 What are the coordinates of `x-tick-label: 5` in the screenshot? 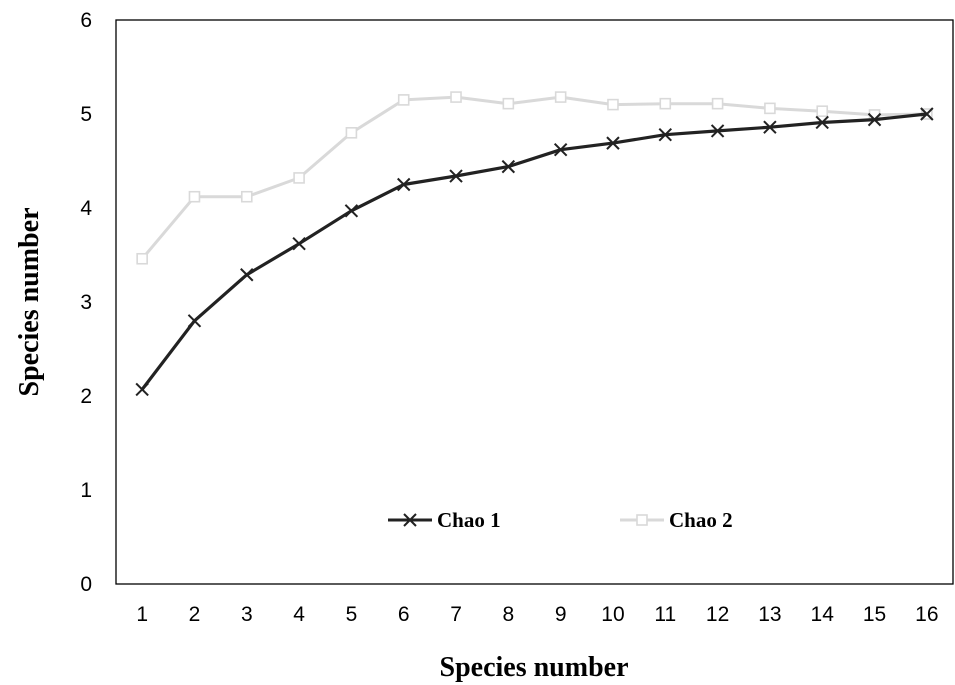 It's located at (352, 614).